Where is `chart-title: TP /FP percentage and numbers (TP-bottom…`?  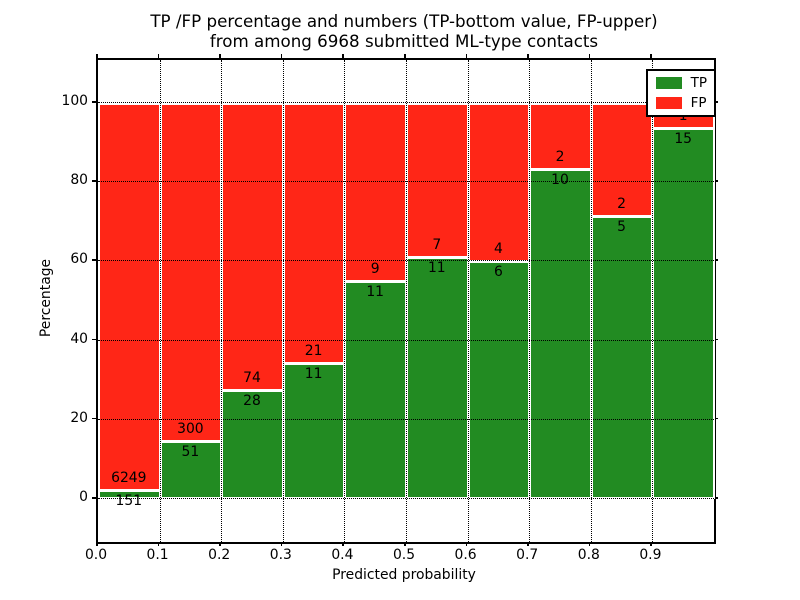
chart-title: TP /FP percentage and numbers (TP-bottom… is located at coordinates (404, 31).